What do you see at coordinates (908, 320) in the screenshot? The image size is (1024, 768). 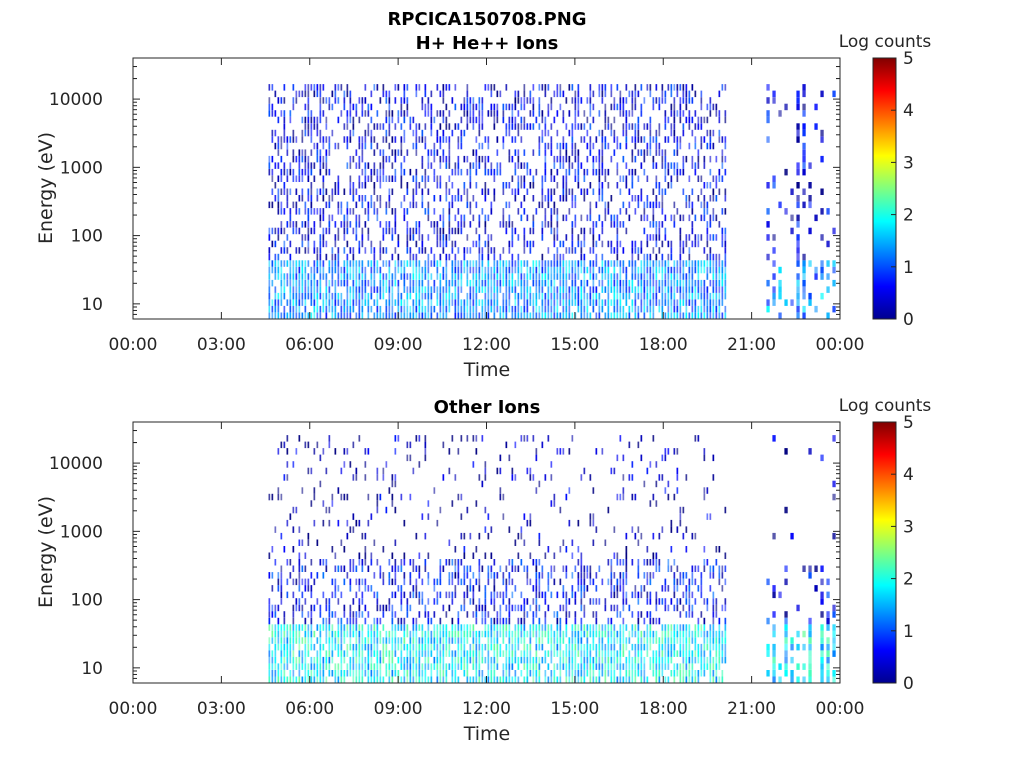 I see `colorbar-tick-label: 0` at bounding box center [908, 320].